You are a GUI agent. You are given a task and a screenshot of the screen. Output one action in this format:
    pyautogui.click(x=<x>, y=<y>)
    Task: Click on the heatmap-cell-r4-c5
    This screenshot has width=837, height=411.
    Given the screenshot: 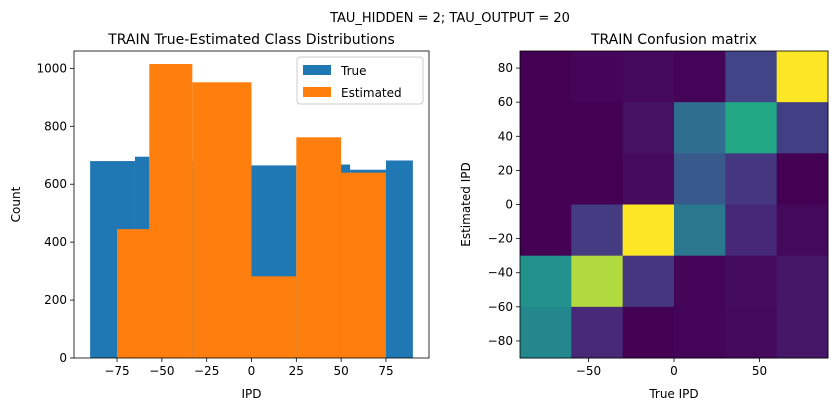 What is the action you would take?
    pyautogui.click(x=802, y=281)
    